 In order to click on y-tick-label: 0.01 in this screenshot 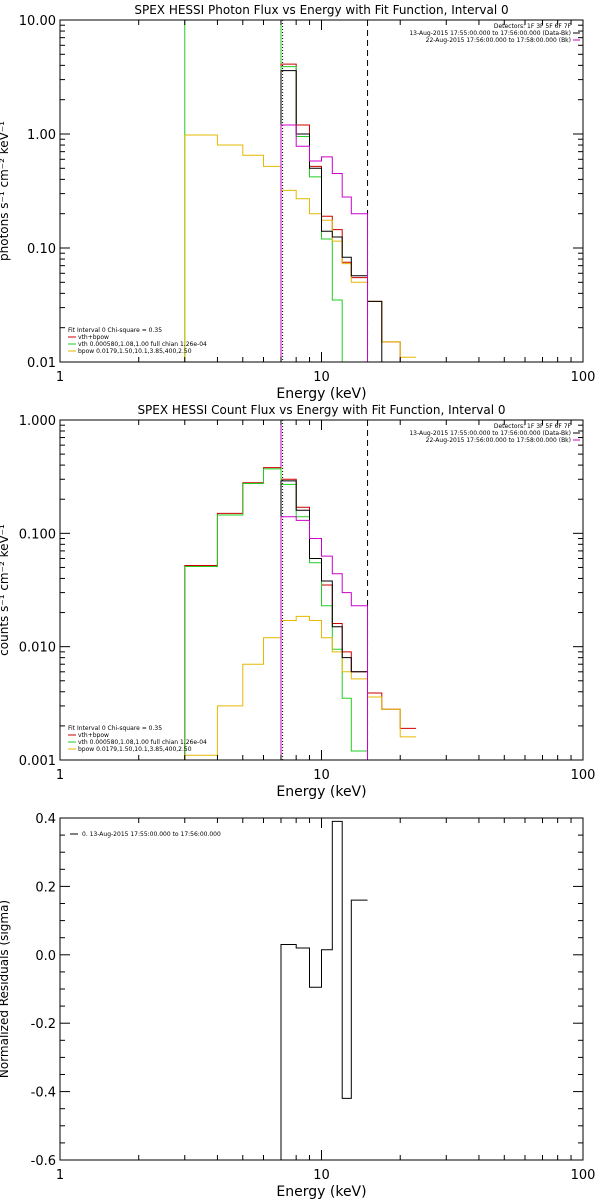, I will do `click(41, 363)`.